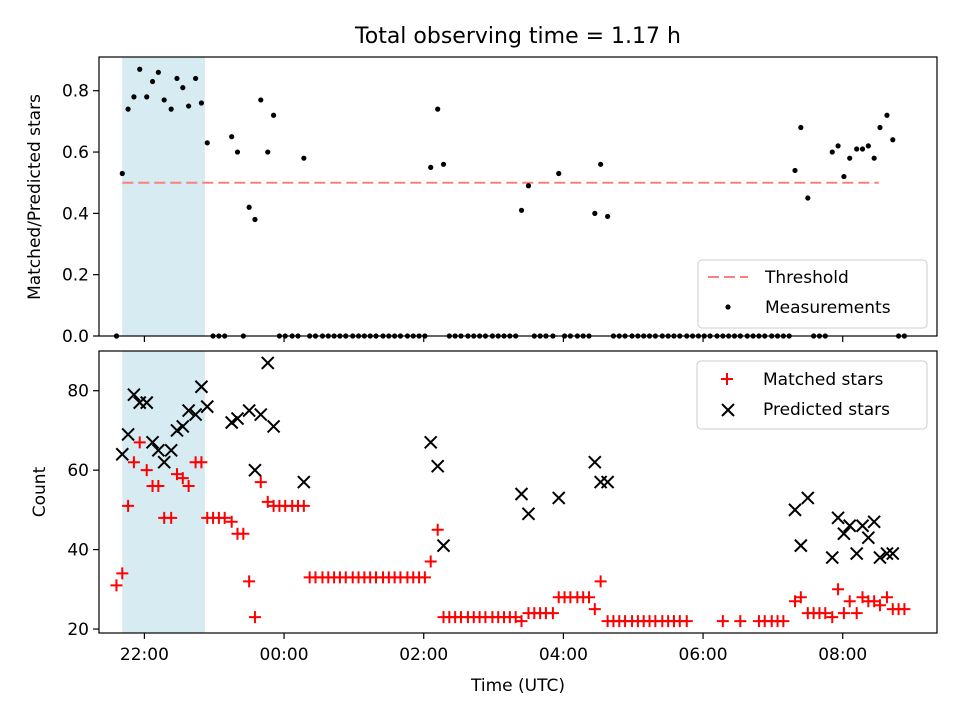 The image size is (960, 720). What do you see at coordinates (493, 649) in the screenshot?
I see `bottom-x-ticks: 22:00 00:00 02:00 04:00 06:00 08:00` at bounding box center [493, 649].